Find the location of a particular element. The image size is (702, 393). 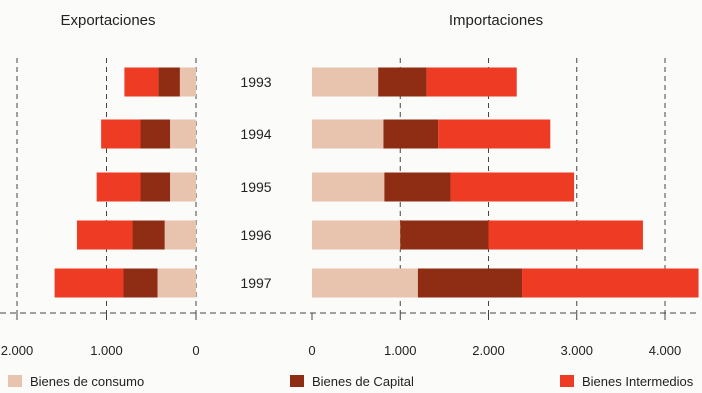

export-bar-intermedios-1997 is located at coordinates (89, 283).